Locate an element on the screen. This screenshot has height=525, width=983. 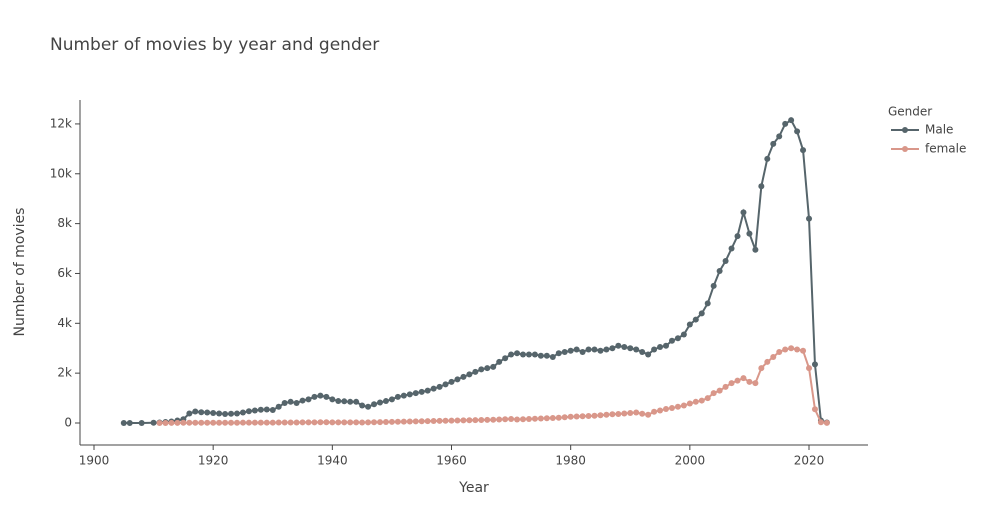
x-tick-label: 2020 is located at coordinates (809, 461).